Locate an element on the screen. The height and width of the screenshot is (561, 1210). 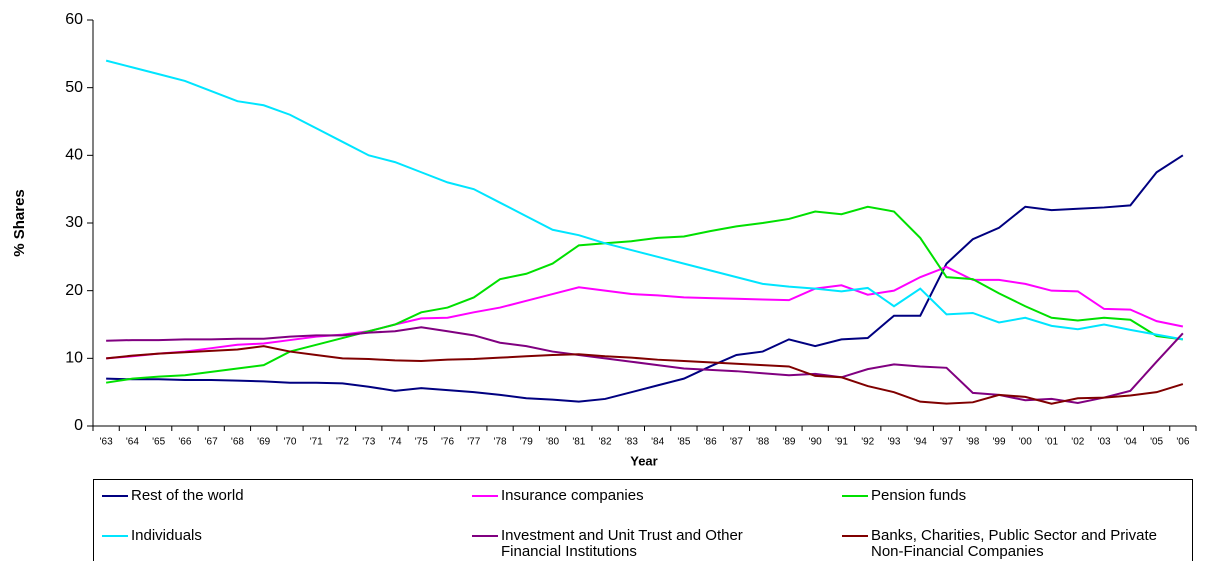
legend-label: Insurance companies is located at coordinates (572, 495).